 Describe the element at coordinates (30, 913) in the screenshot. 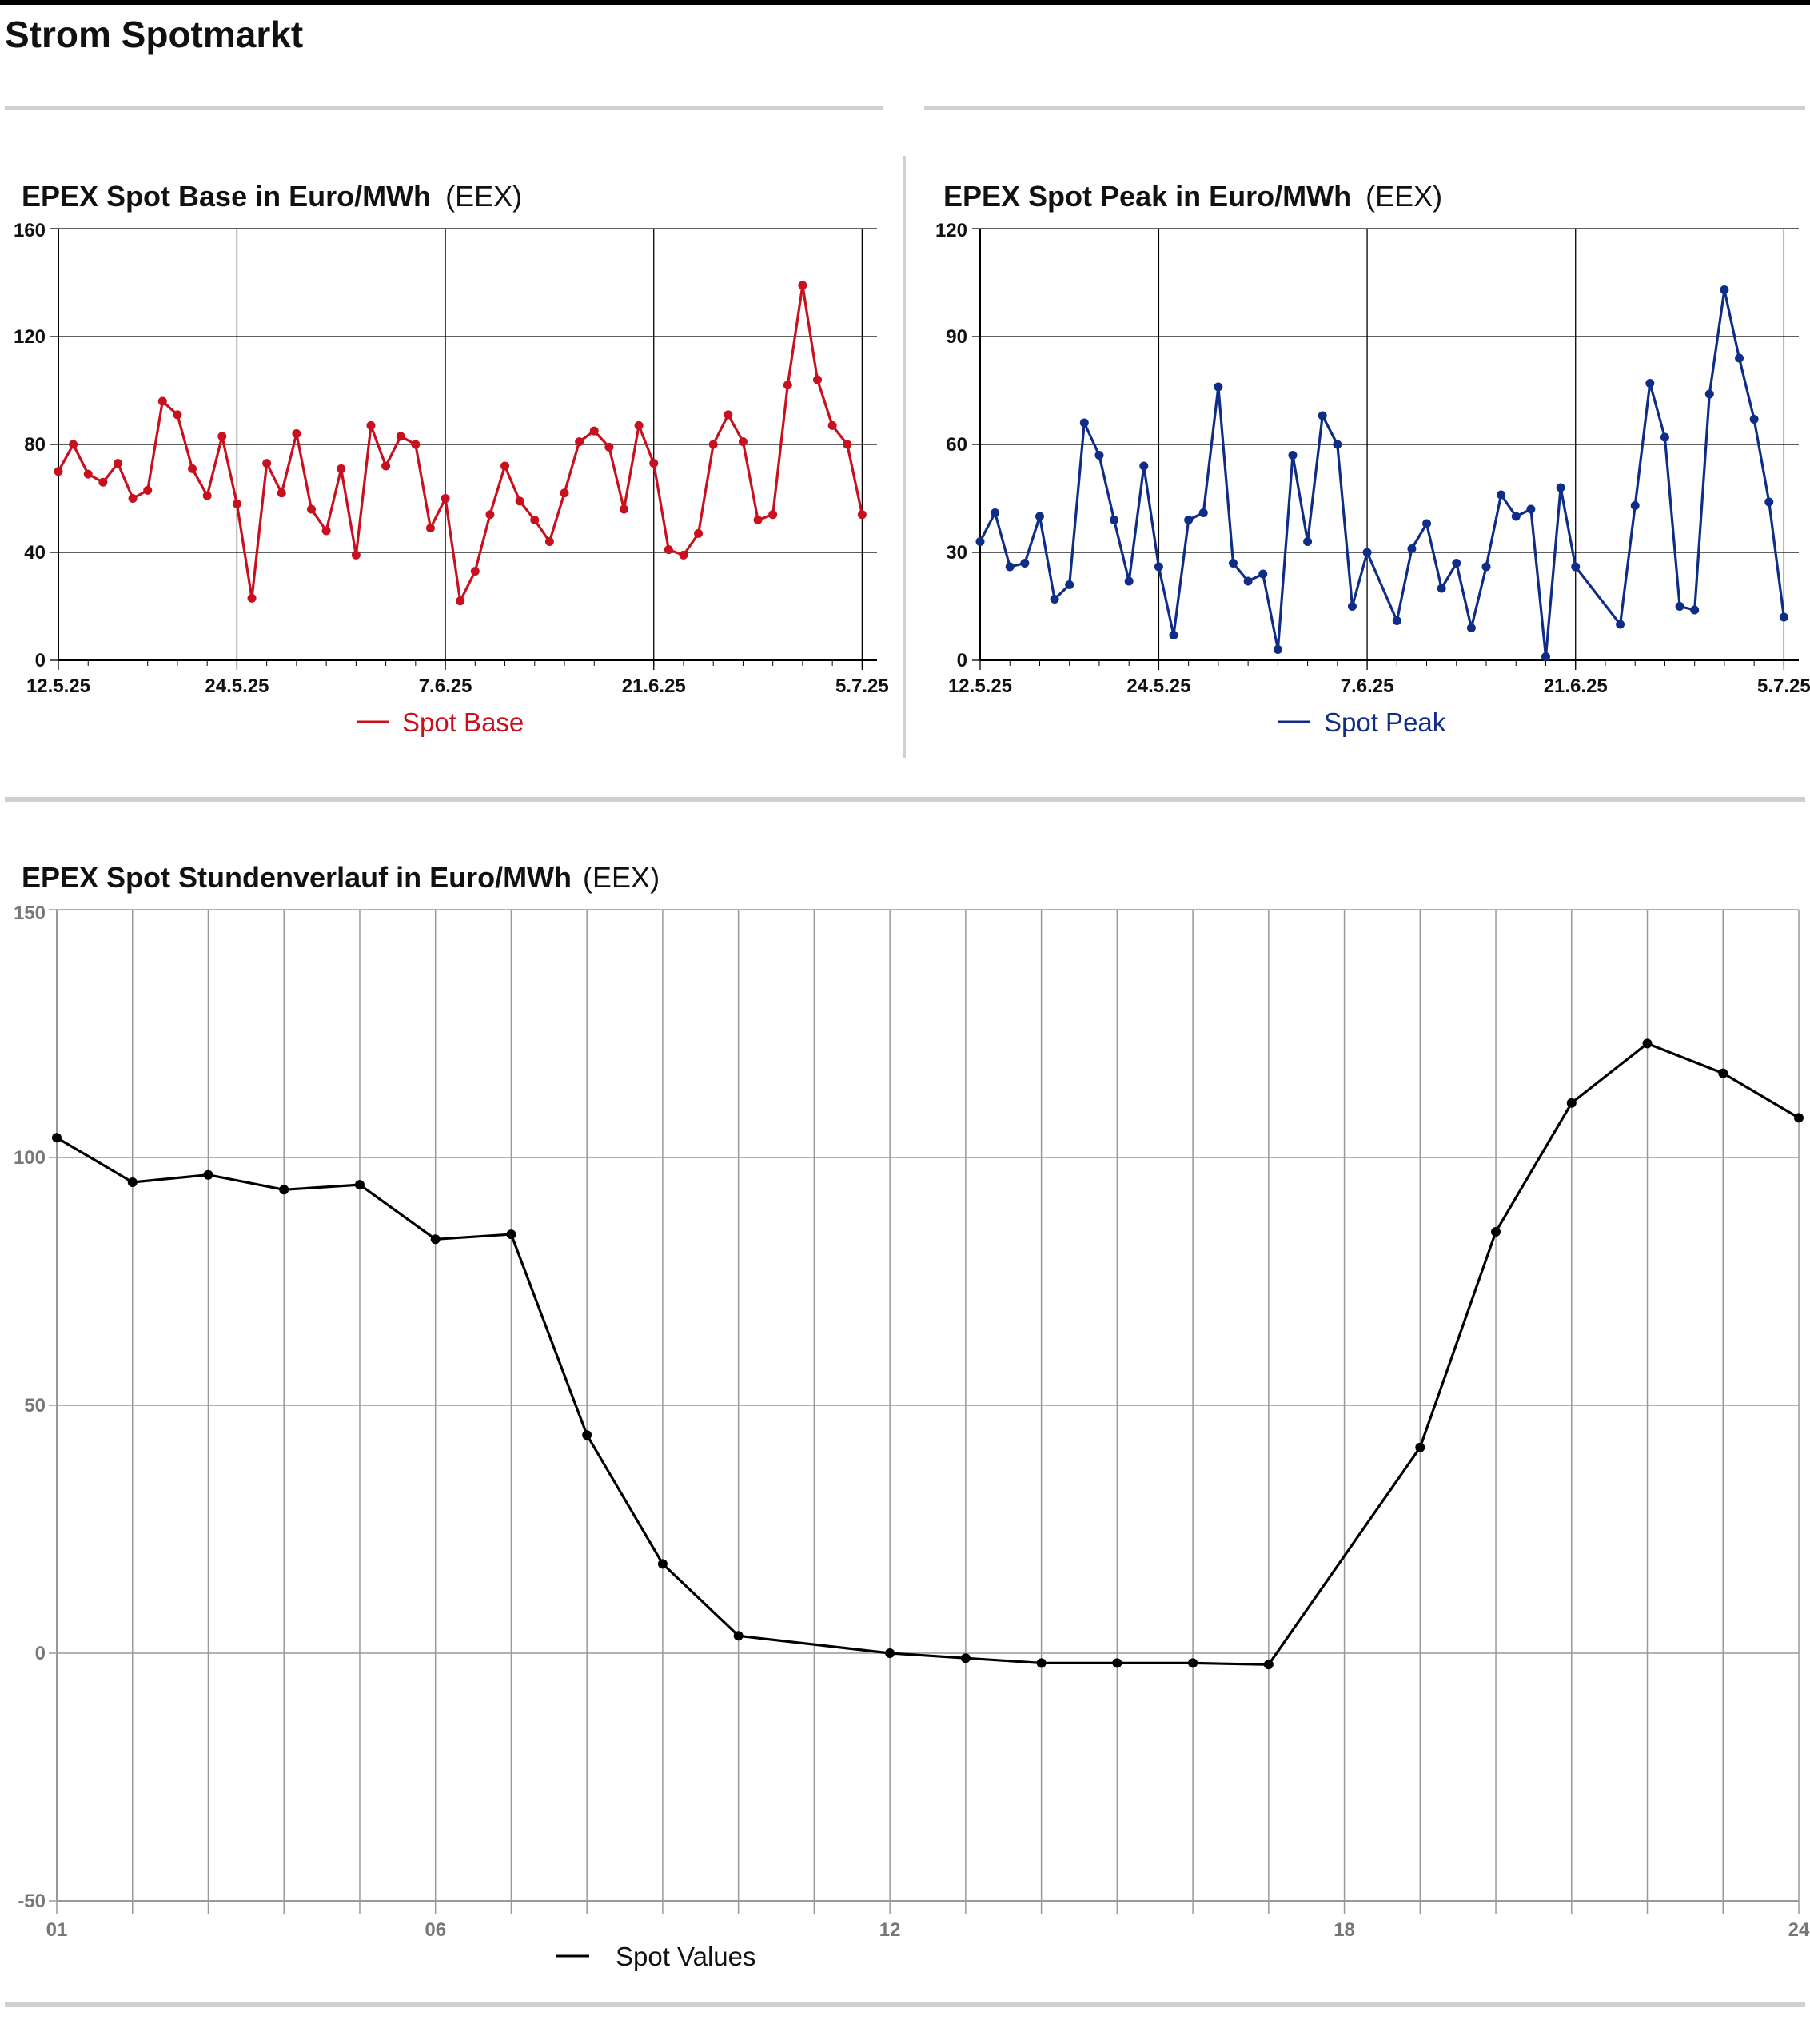

I see `hourly-ytick-label: 150` at that location.